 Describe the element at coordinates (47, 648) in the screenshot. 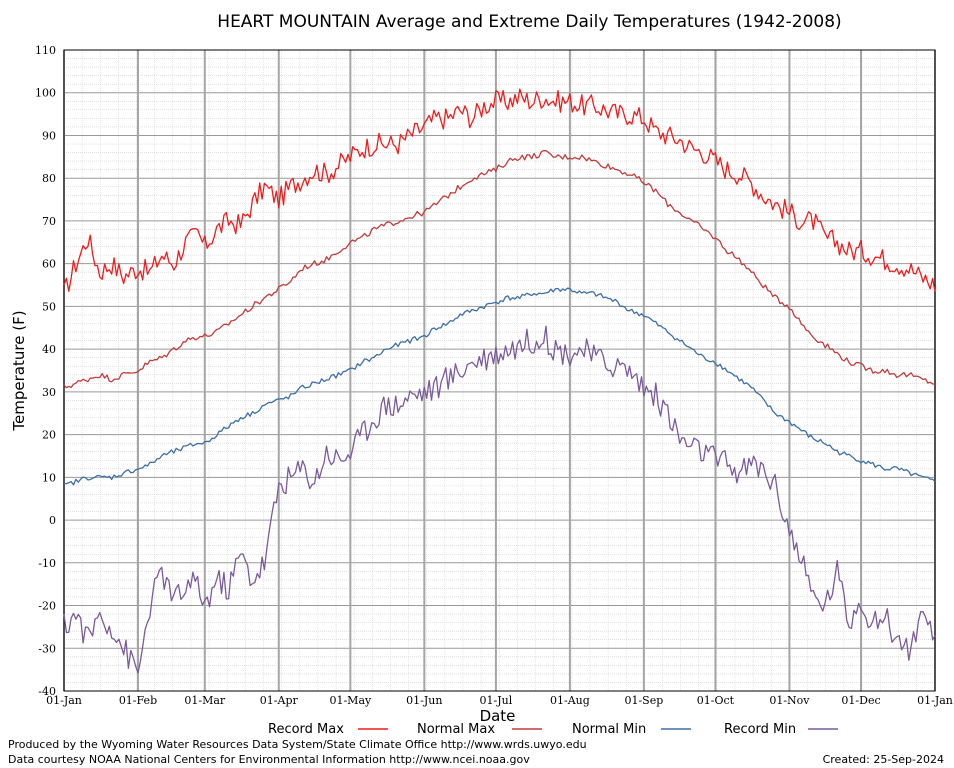

I see `y-tick-label: -30` at that location.